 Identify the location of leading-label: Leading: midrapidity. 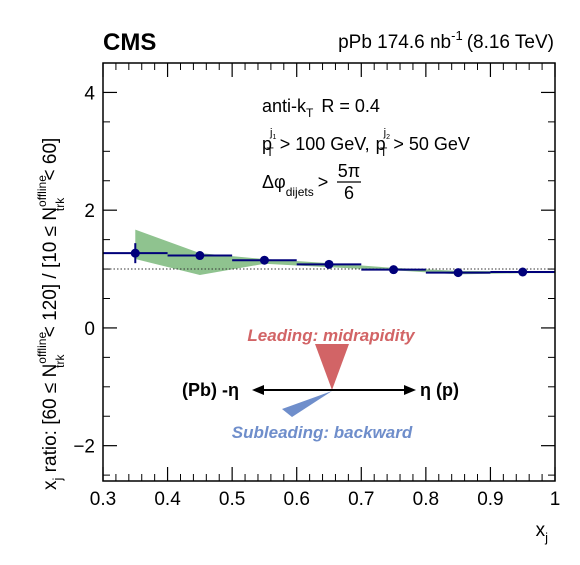
(331, 335).